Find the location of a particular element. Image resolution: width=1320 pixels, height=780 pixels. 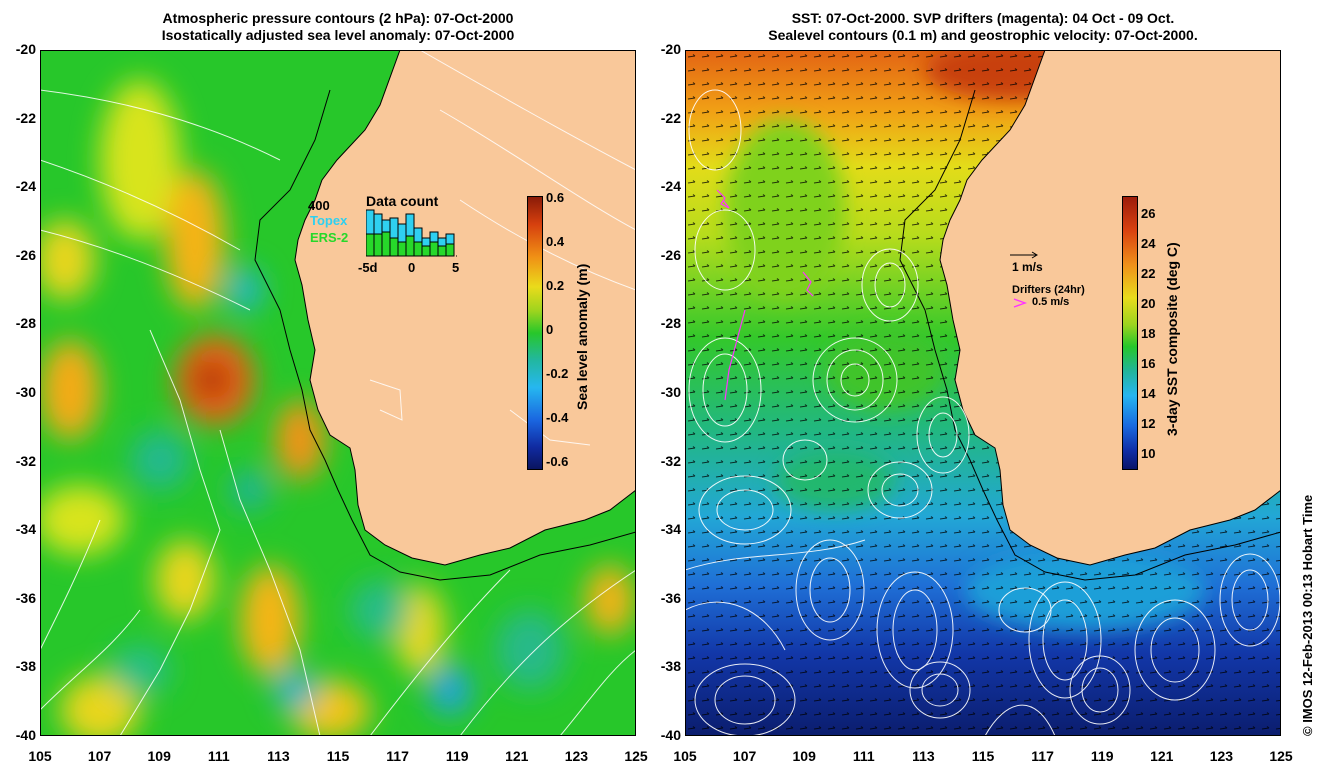

sst-tick: 16 is located at coordinates (1148, 363).